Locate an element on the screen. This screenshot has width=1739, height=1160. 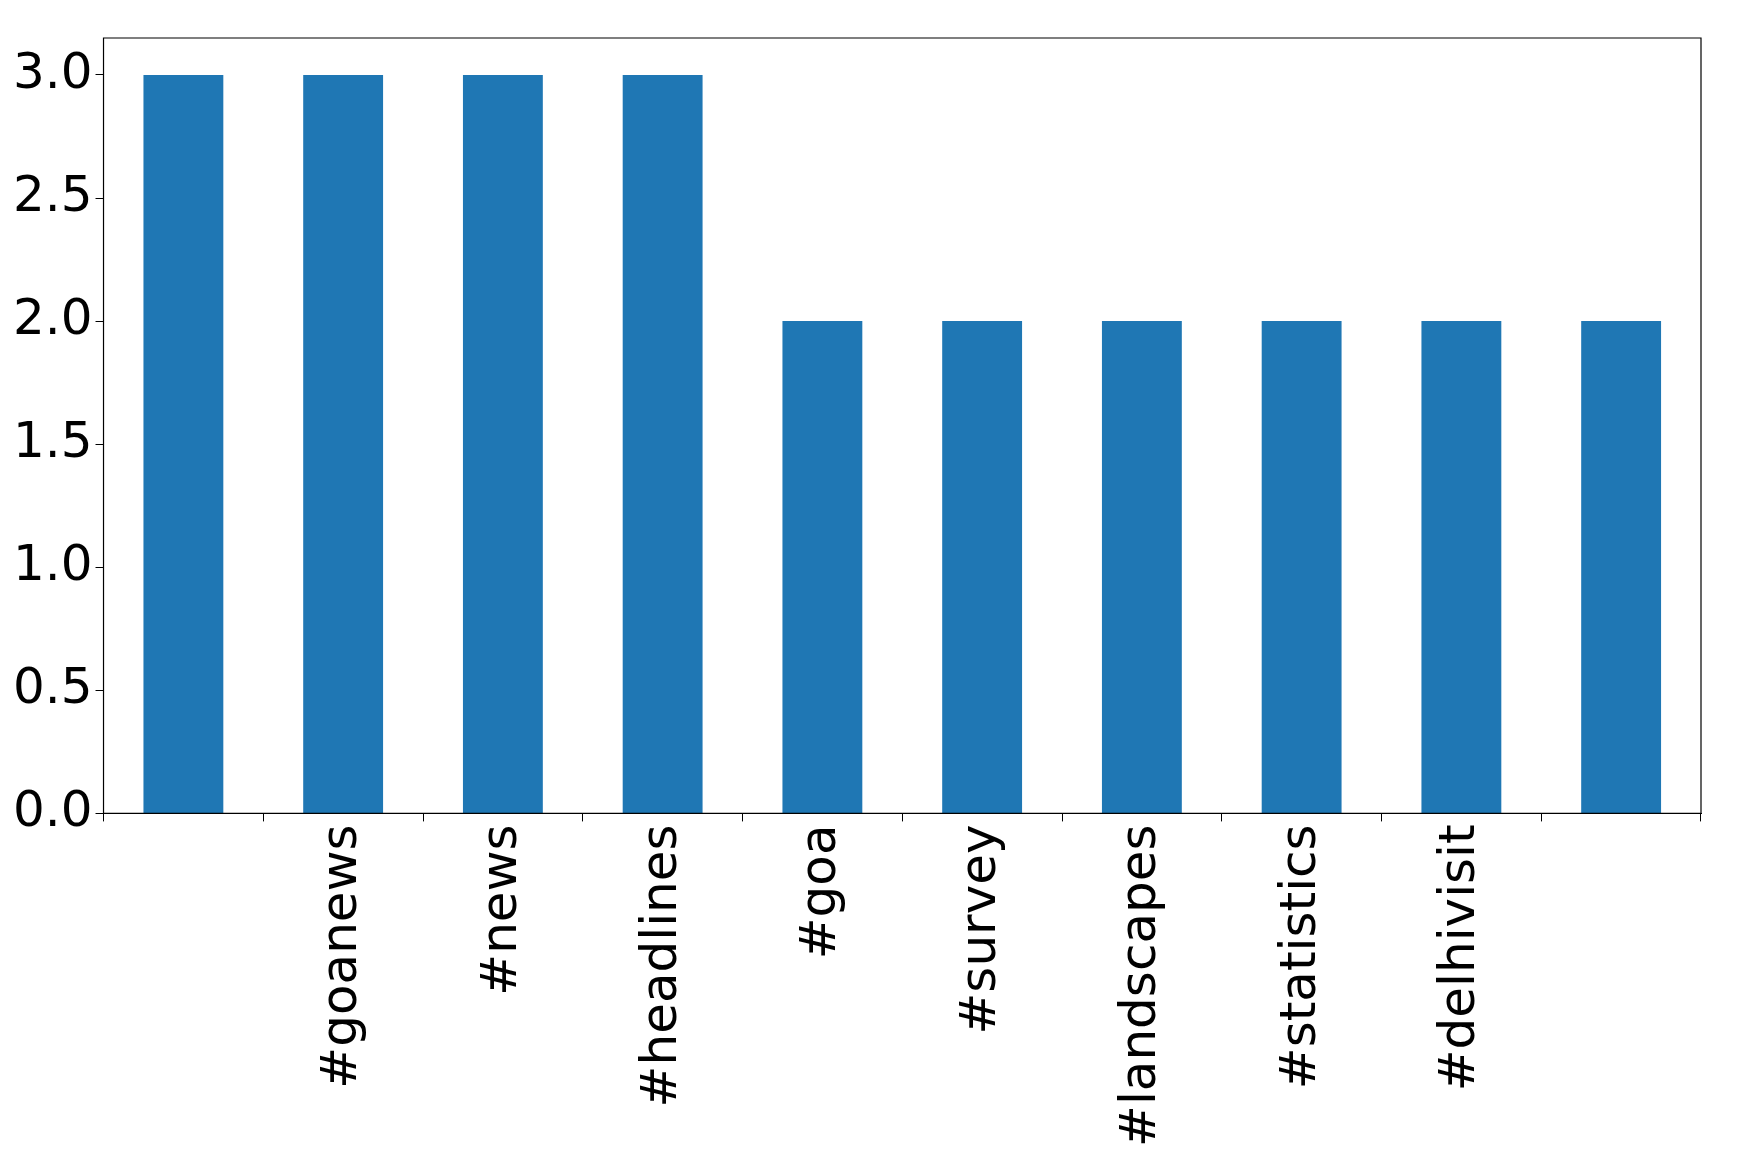
y-tick-label: 1.0 is located at coordinates (52, 563).